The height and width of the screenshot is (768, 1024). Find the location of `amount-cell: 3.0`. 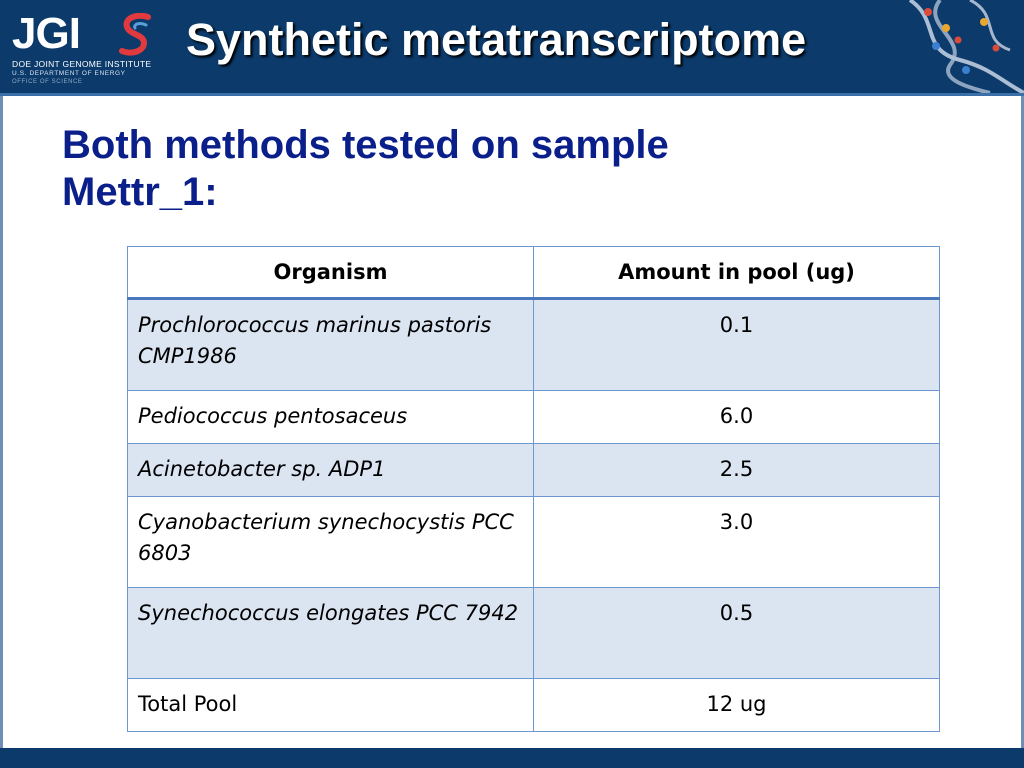

amount-cell: 3.0 is located at coordinates (736, 542).